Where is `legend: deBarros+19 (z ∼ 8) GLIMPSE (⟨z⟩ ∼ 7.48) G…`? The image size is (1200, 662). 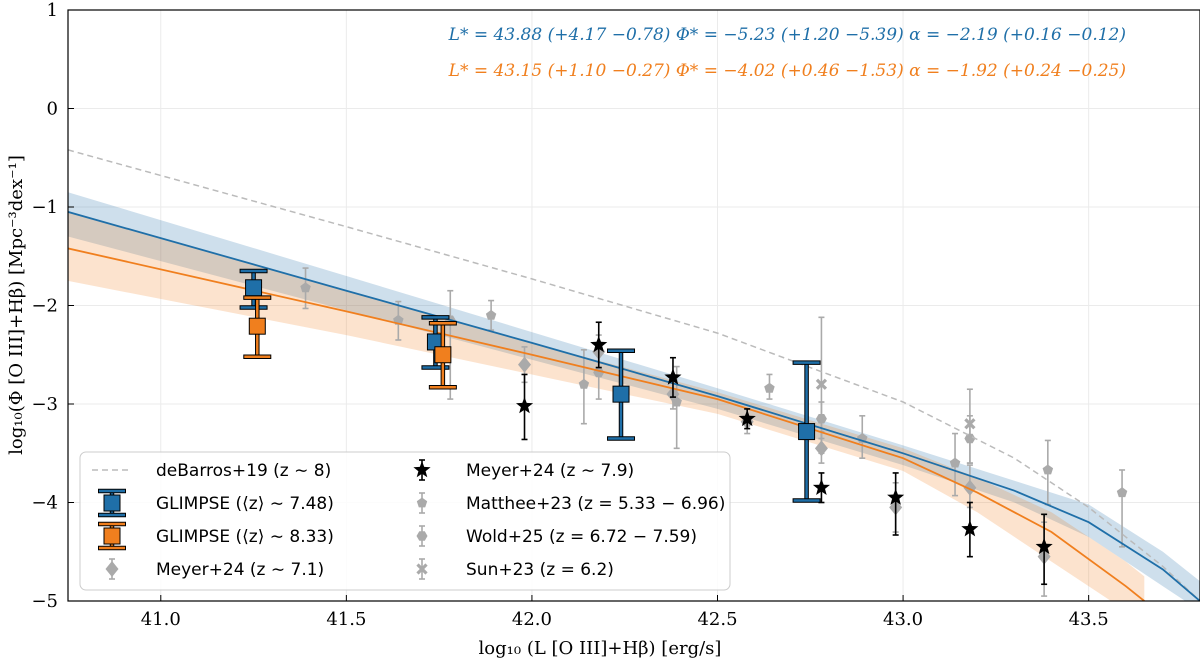 legend: deBarros+19 (z ∼ 8) GLIMPSE (⟨z⟩ ∼ 7.48) G… is located at coordinates (405, 521).